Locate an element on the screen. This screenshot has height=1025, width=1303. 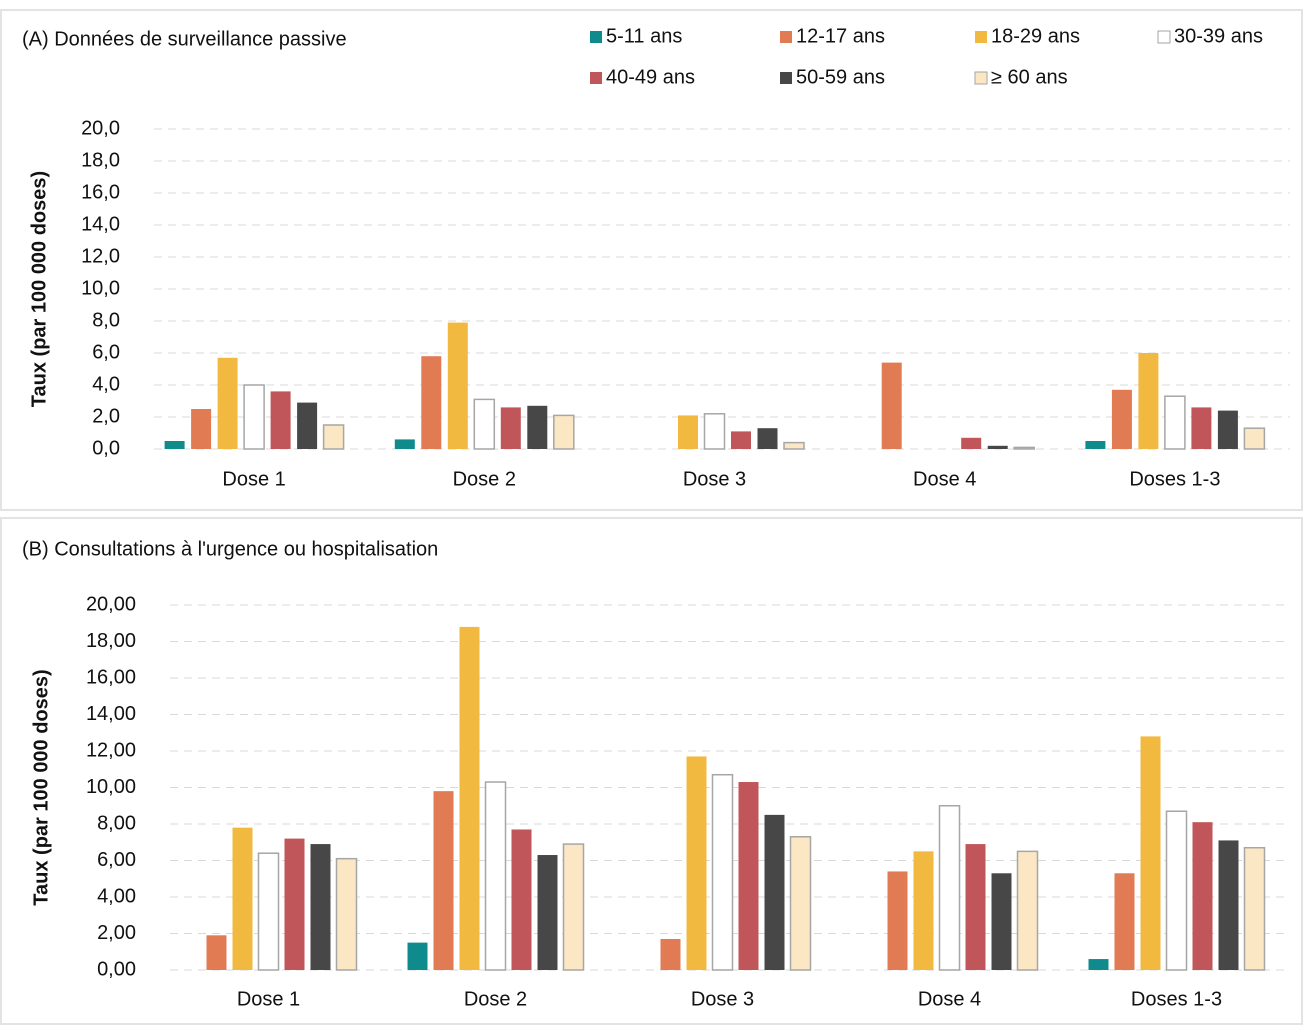
y-tick-label: 14,0 is located at coordinates (100, 224).